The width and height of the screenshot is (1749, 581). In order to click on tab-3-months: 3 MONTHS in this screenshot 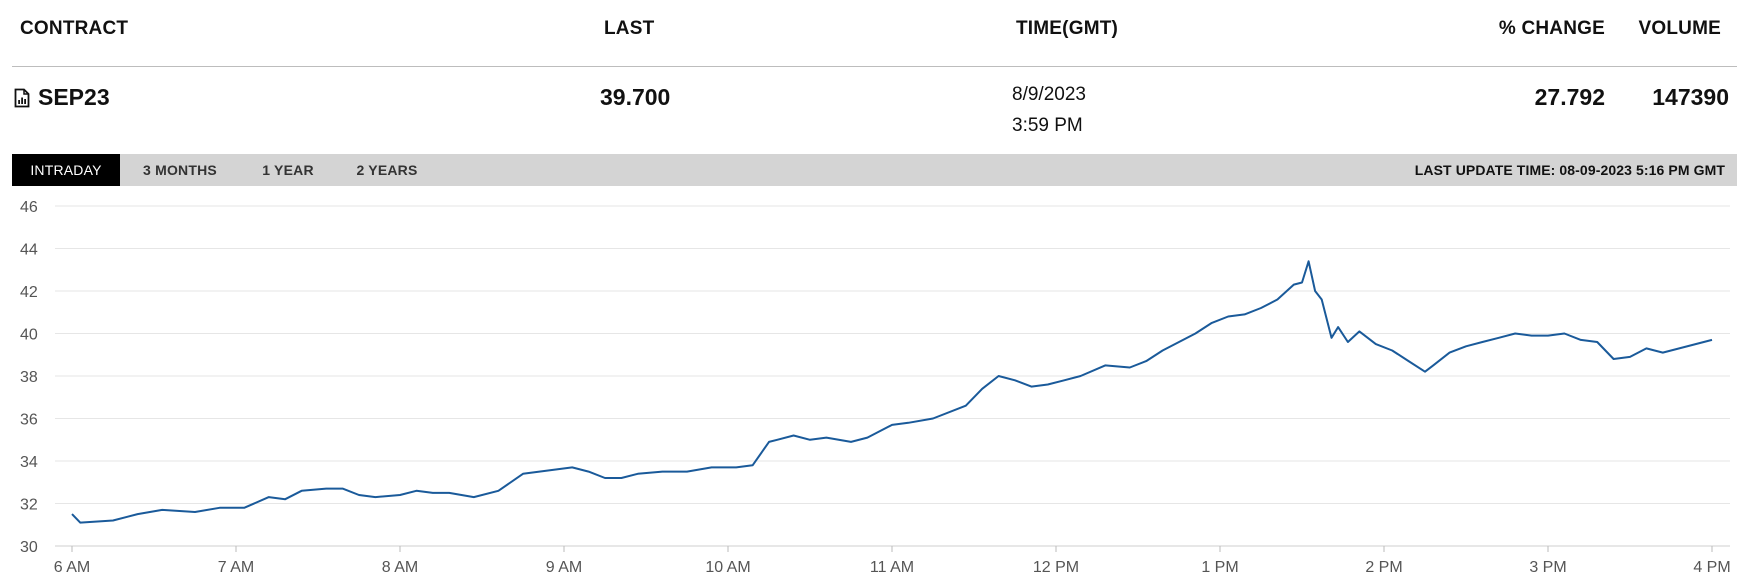, I will do `click(180, 170)`.